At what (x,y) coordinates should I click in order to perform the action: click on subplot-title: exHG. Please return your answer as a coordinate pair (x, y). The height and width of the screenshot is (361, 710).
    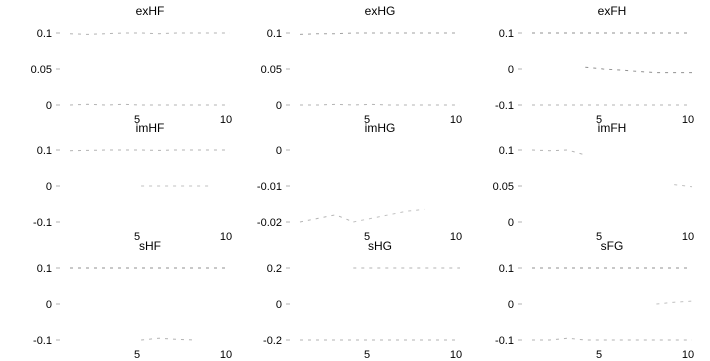
    Looking at the image, I should click on (380, 11).